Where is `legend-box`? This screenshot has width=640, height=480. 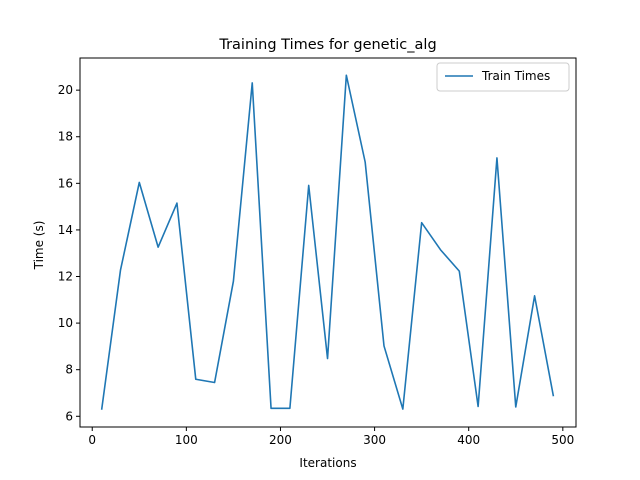 legend-box is located at coordinates (503, 77).